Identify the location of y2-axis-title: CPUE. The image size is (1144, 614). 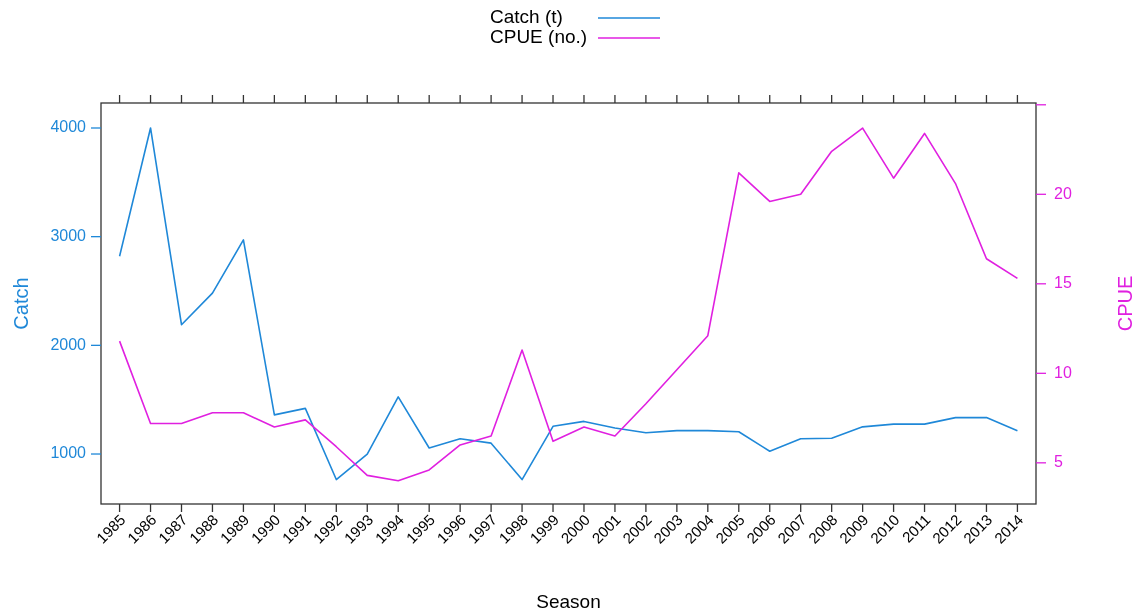
(1125, 303).